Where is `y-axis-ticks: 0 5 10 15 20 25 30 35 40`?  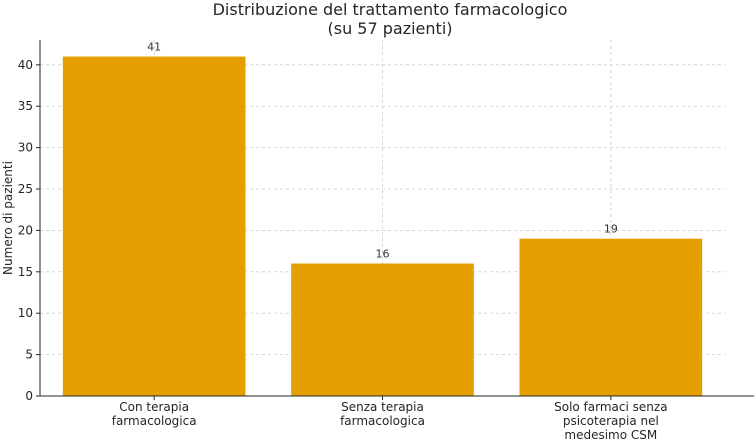
y-axis-ticks: 0 5 10 15 20 25 30 35 40 is located at coordinates (29, 230).